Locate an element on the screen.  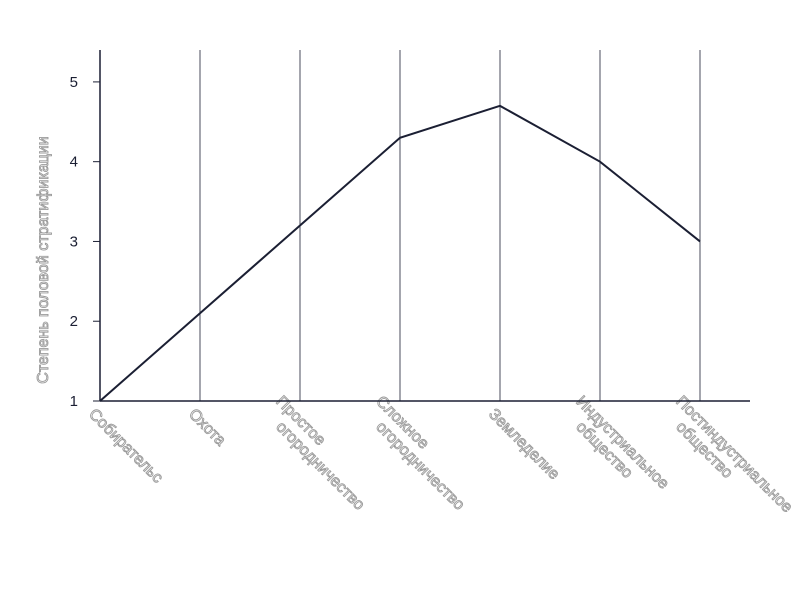
y-axis-label: Степень половой стратификации is located at coordinates (43, 259).